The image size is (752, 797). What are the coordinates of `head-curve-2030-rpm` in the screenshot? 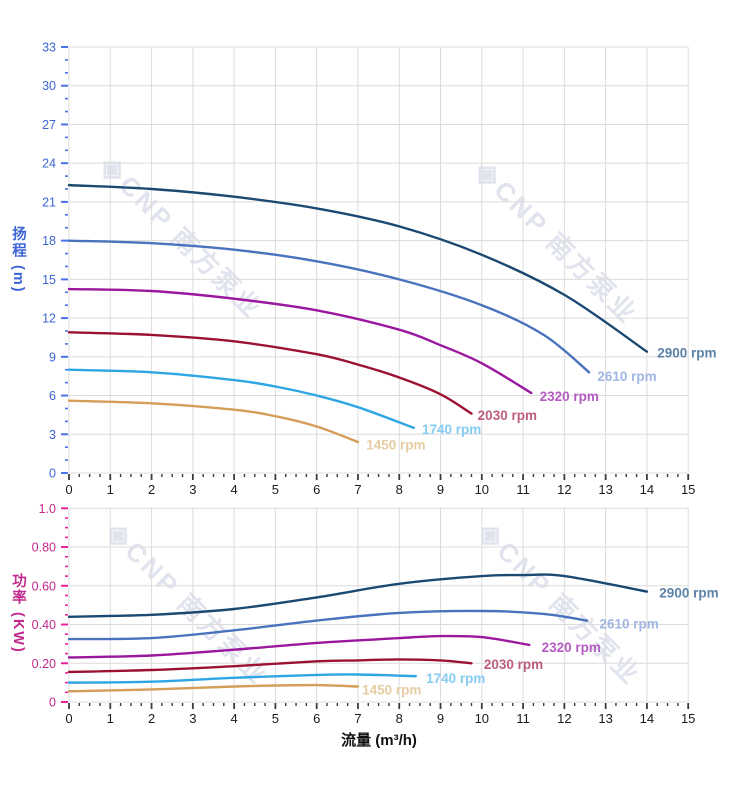 It's located at (270, 373).